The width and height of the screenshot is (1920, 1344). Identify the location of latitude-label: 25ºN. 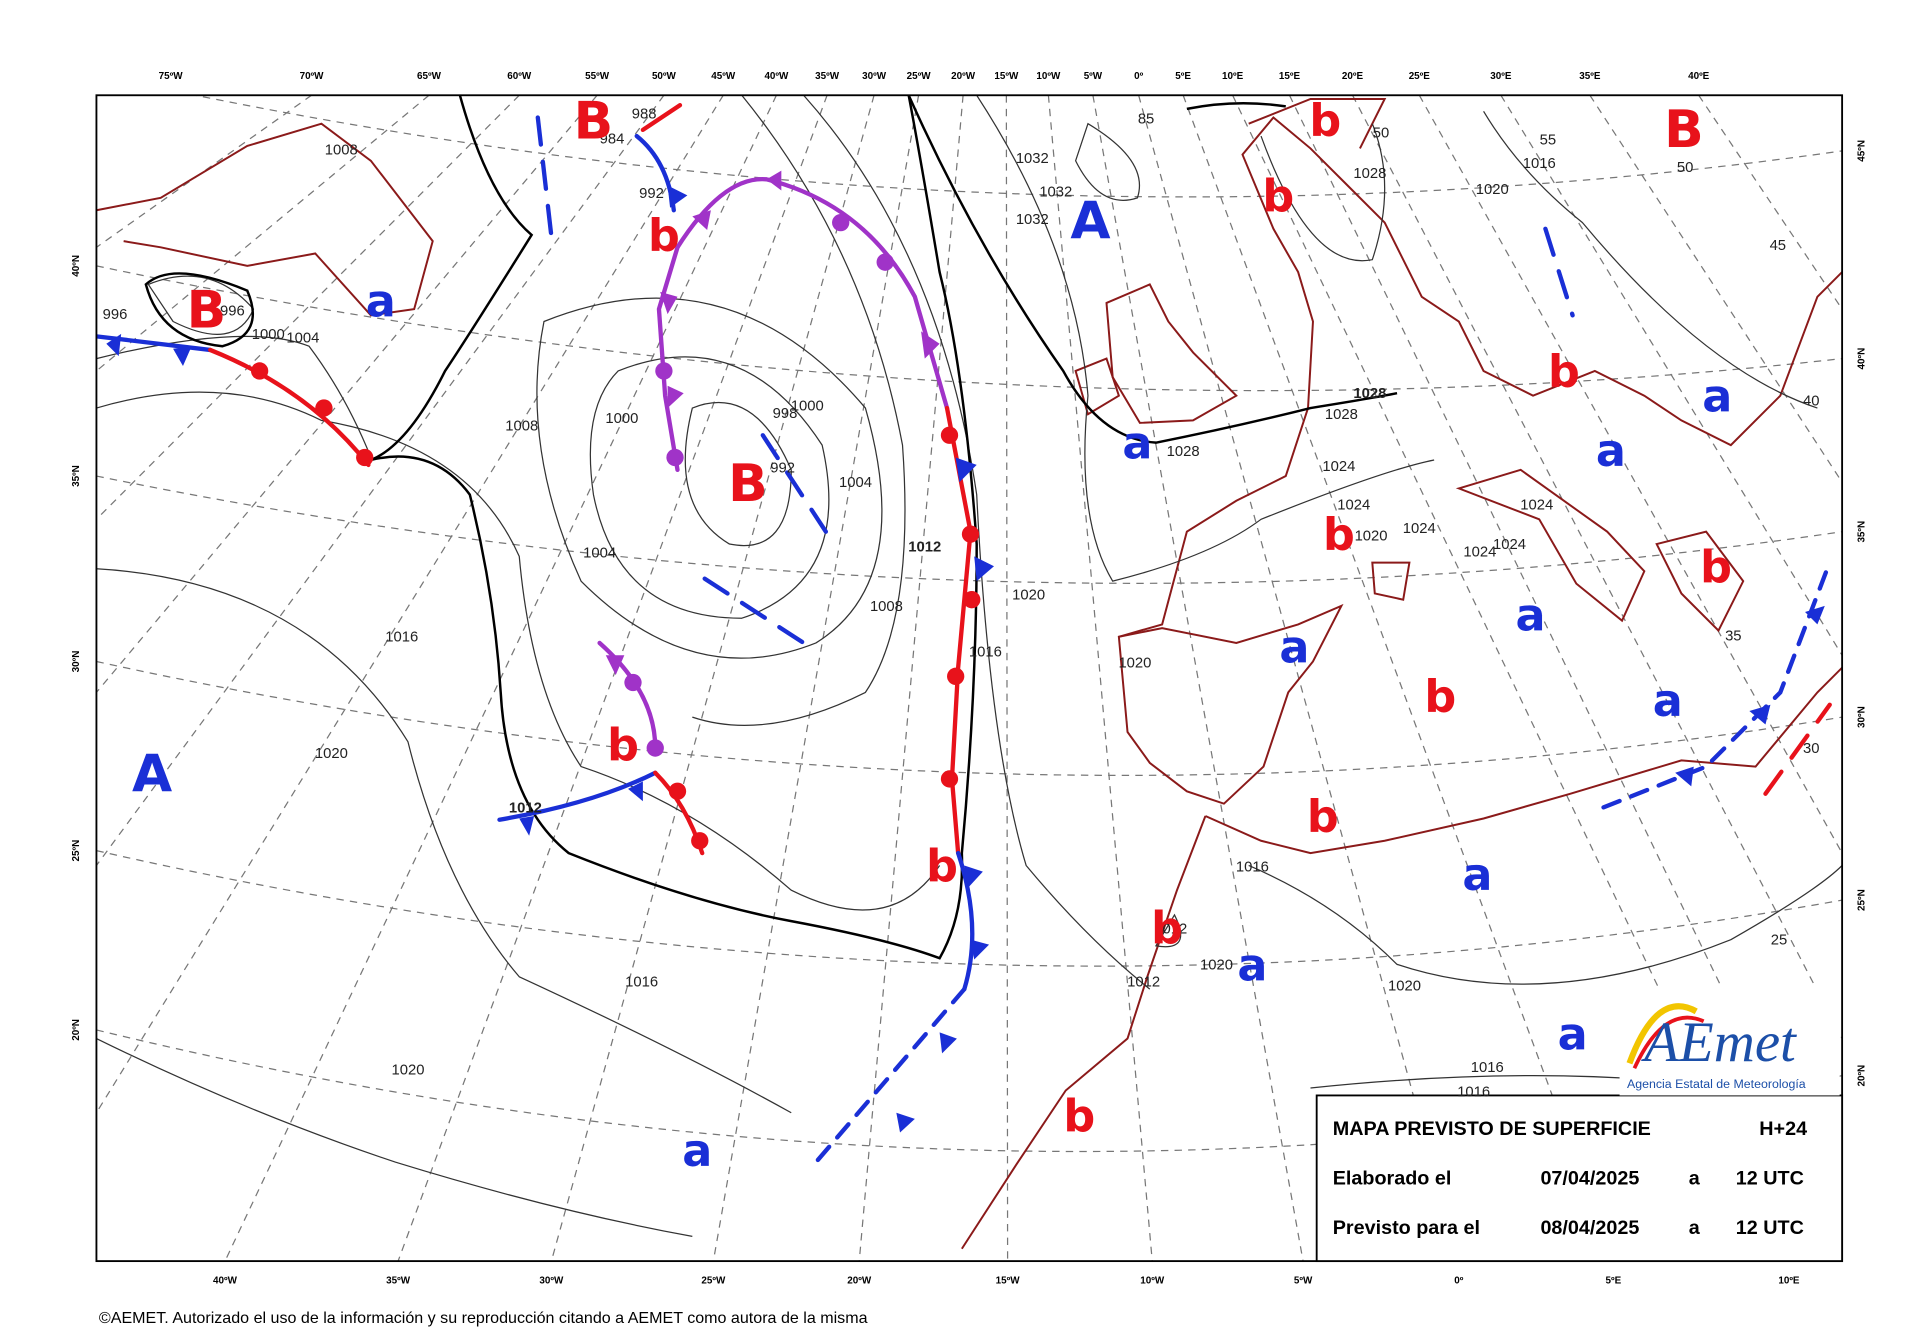
(76, 851).